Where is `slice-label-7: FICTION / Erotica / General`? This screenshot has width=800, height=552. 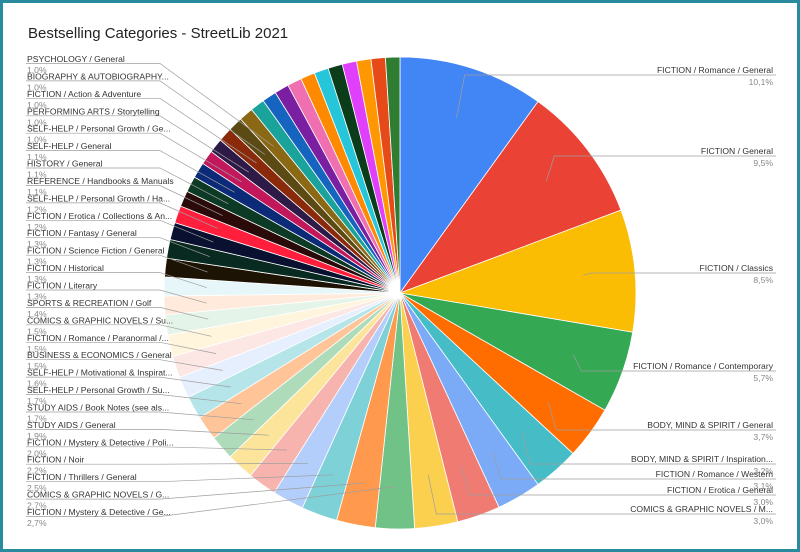 slice-label-7: FICTION / Erotica / General is located at coordinates (720, 490).